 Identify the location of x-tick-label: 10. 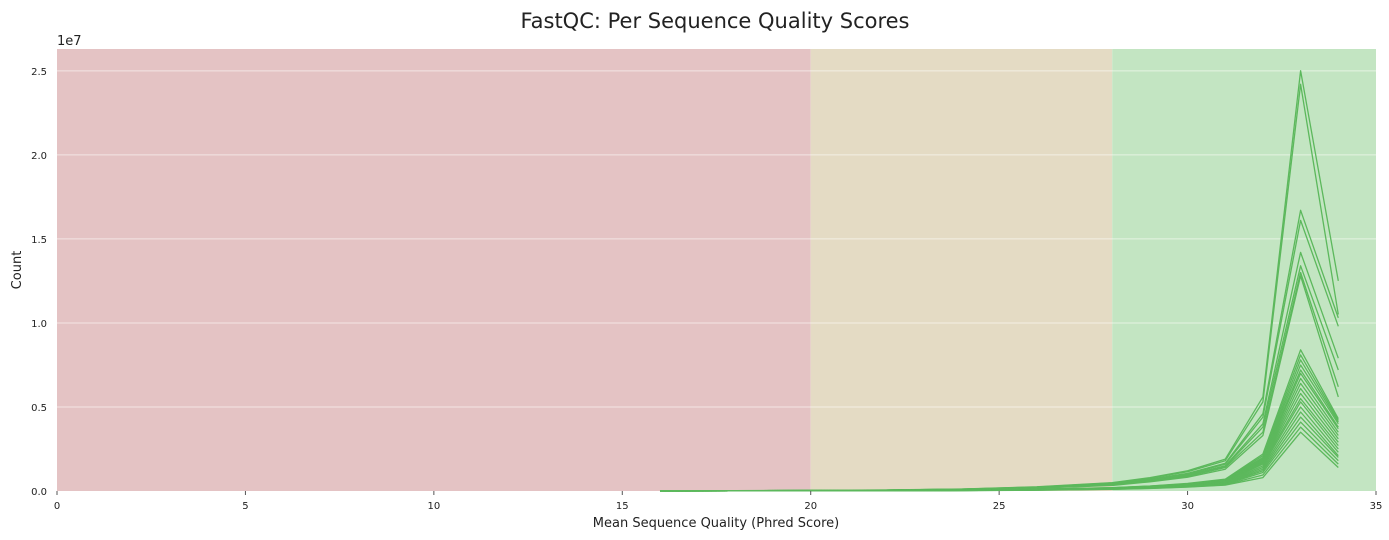
(433, 506).